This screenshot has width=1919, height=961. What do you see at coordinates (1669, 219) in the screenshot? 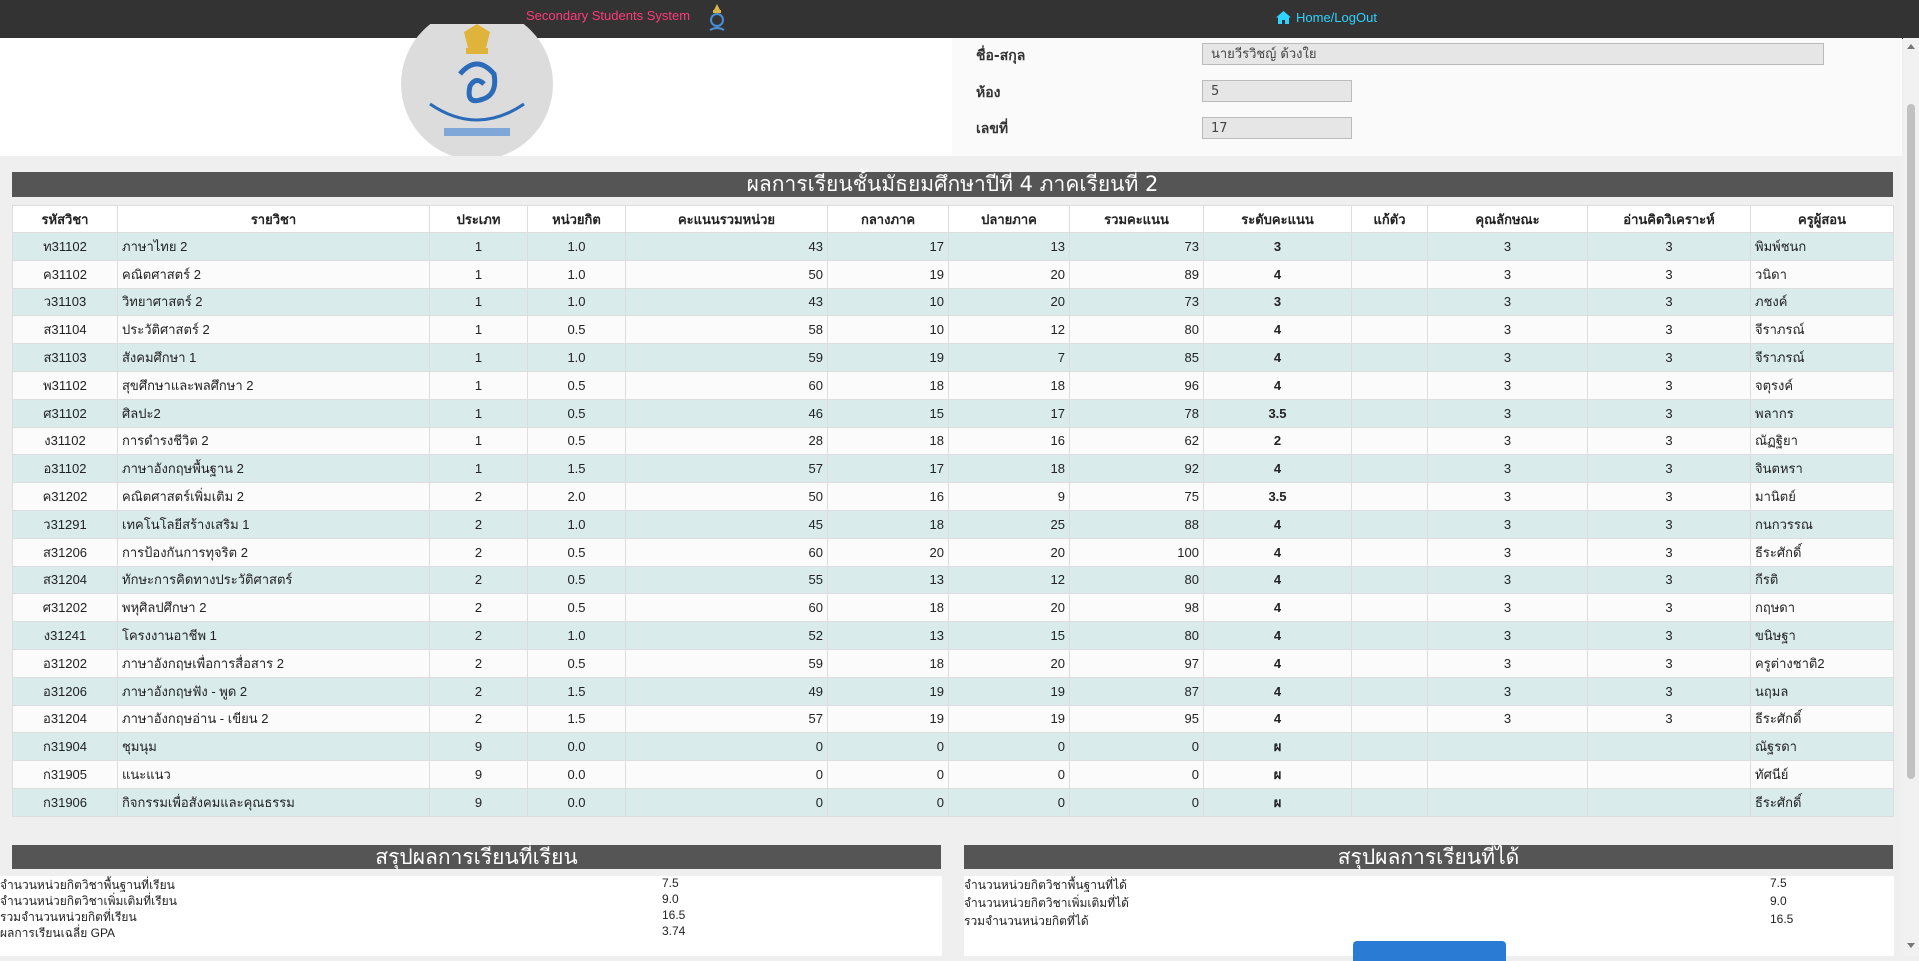
I see `header-col-reading: อ่านคิดวิเคราะห์` at bounding box center [1669, 219].